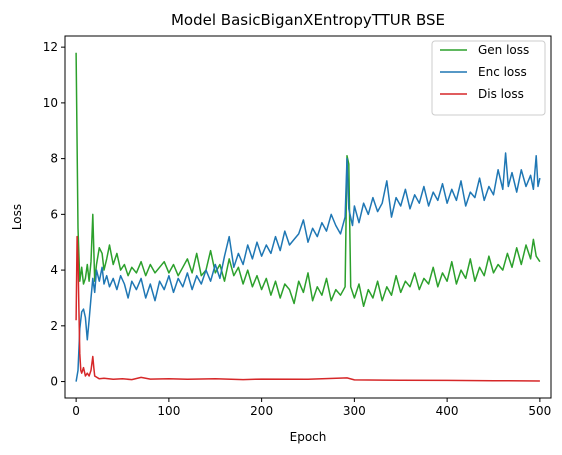 The height and width of the screenshot is (455, 562). I want to click on legend-label-gen-loss: Gen loss, so click(503, 50).